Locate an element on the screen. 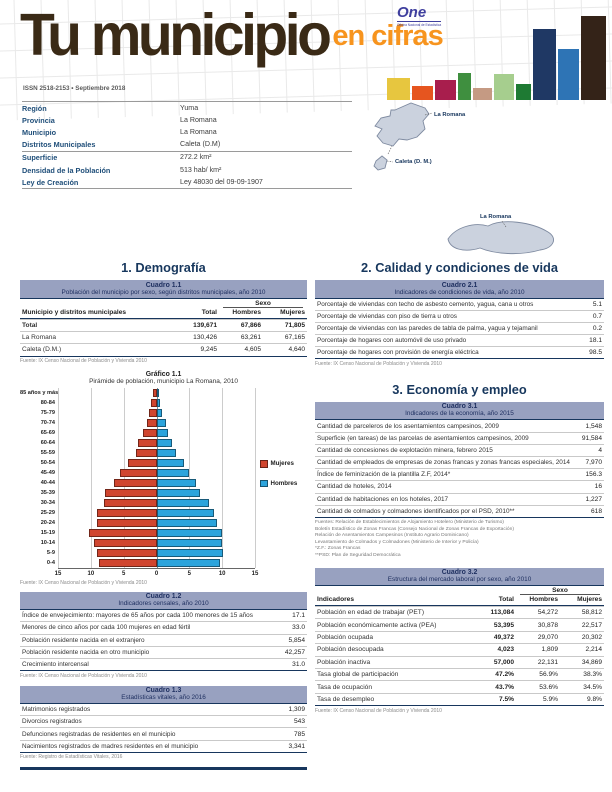 This screenshot has height=792, width=612. x-tick-label: 10 is located at coordinates (91, 573).